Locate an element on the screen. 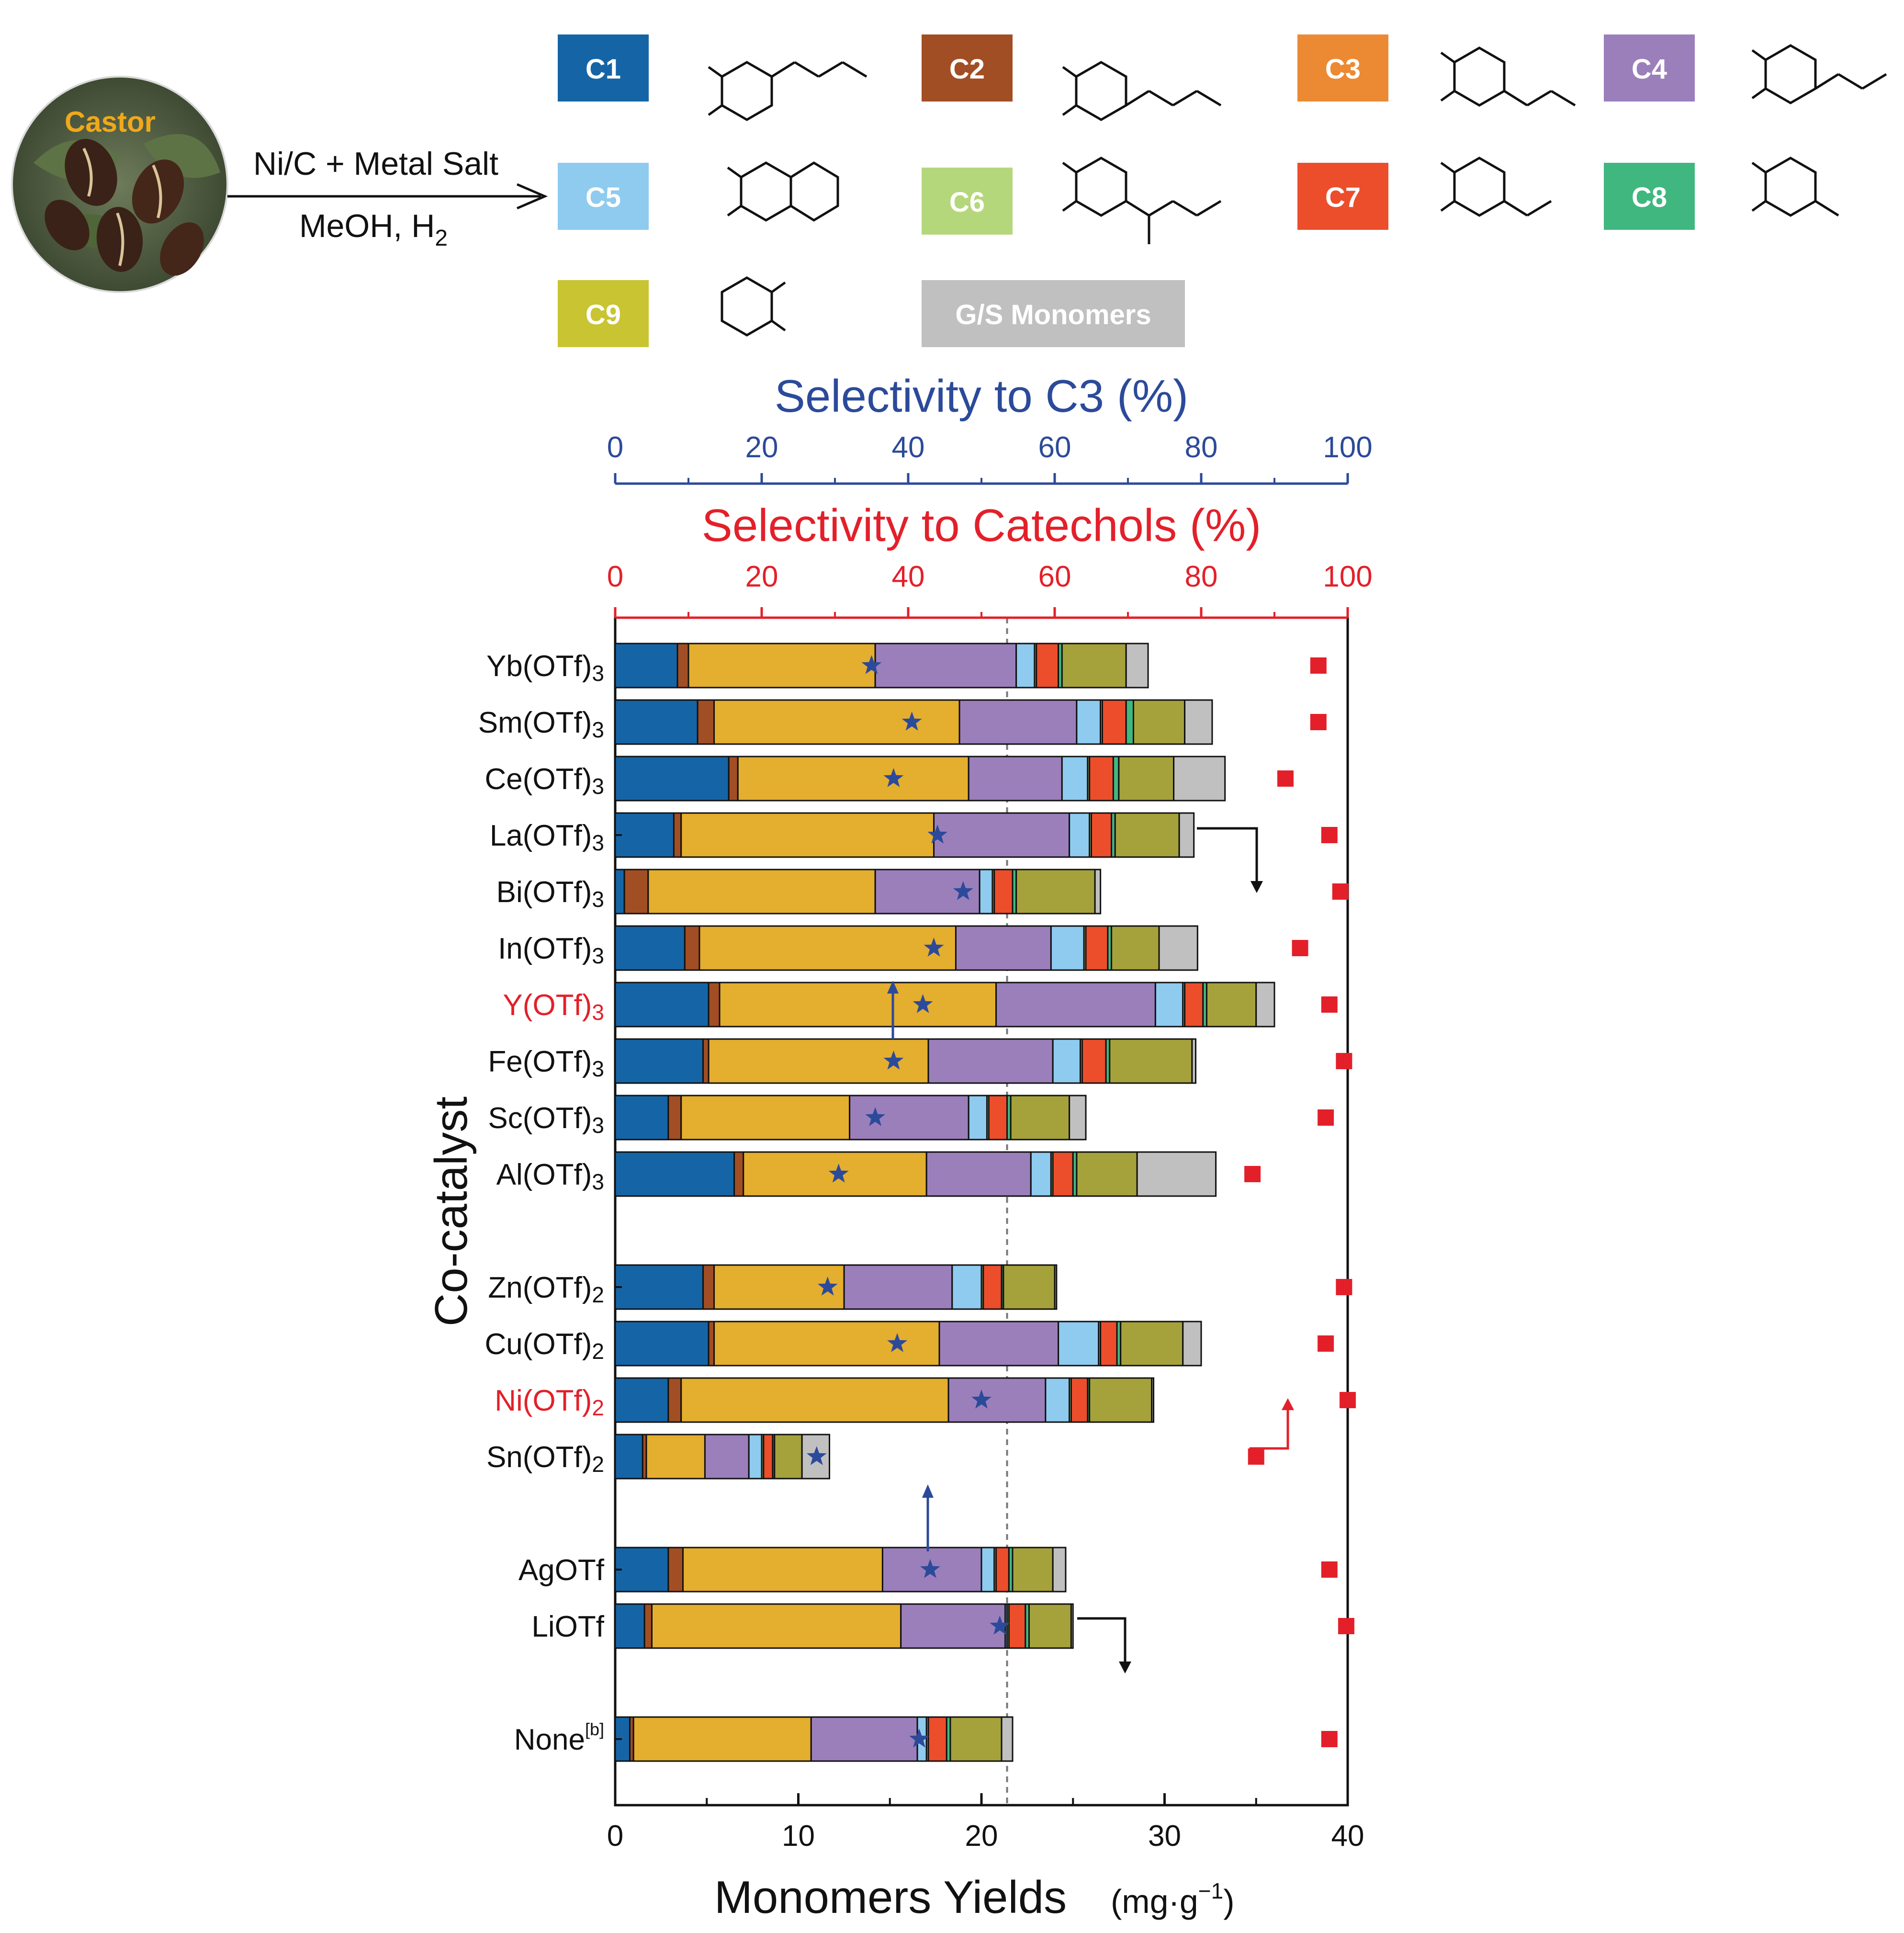 Image resolution: width=1904 pixels, height=1933 pixels. tick-label: 80 is located at coordinates (1201, 447).